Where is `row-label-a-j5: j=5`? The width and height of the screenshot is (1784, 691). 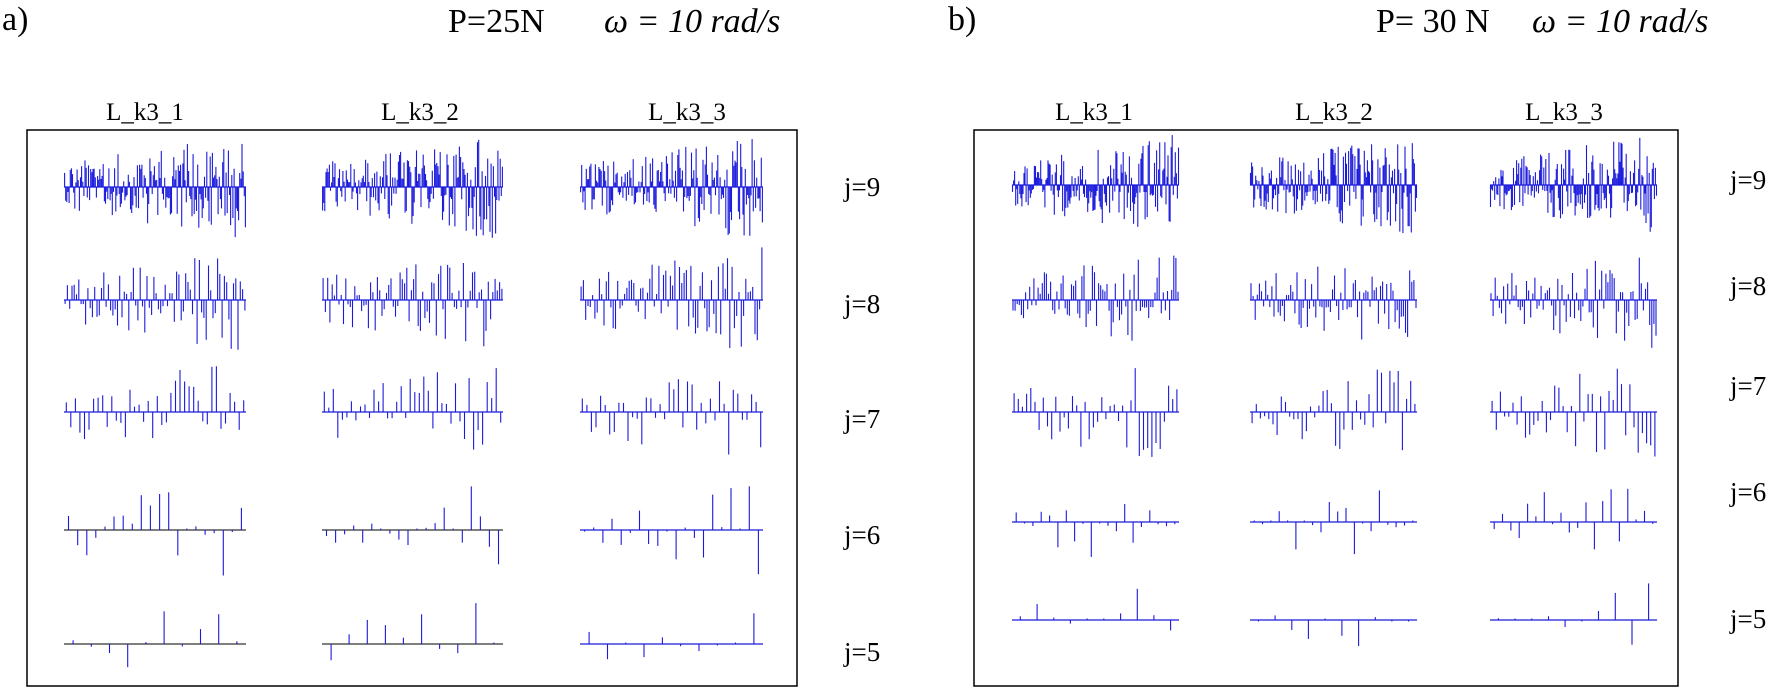
row-label-a-j5: j=5 is located at coordinates (861, 652).